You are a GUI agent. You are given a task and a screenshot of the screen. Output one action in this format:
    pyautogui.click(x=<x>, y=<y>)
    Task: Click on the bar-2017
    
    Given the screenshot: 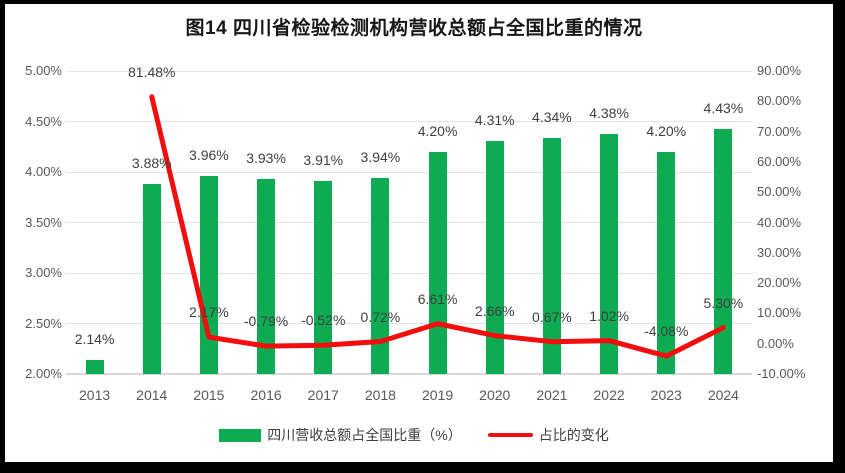 What is the action you would take?
    pyautogui.click(x=323, y=277)
    